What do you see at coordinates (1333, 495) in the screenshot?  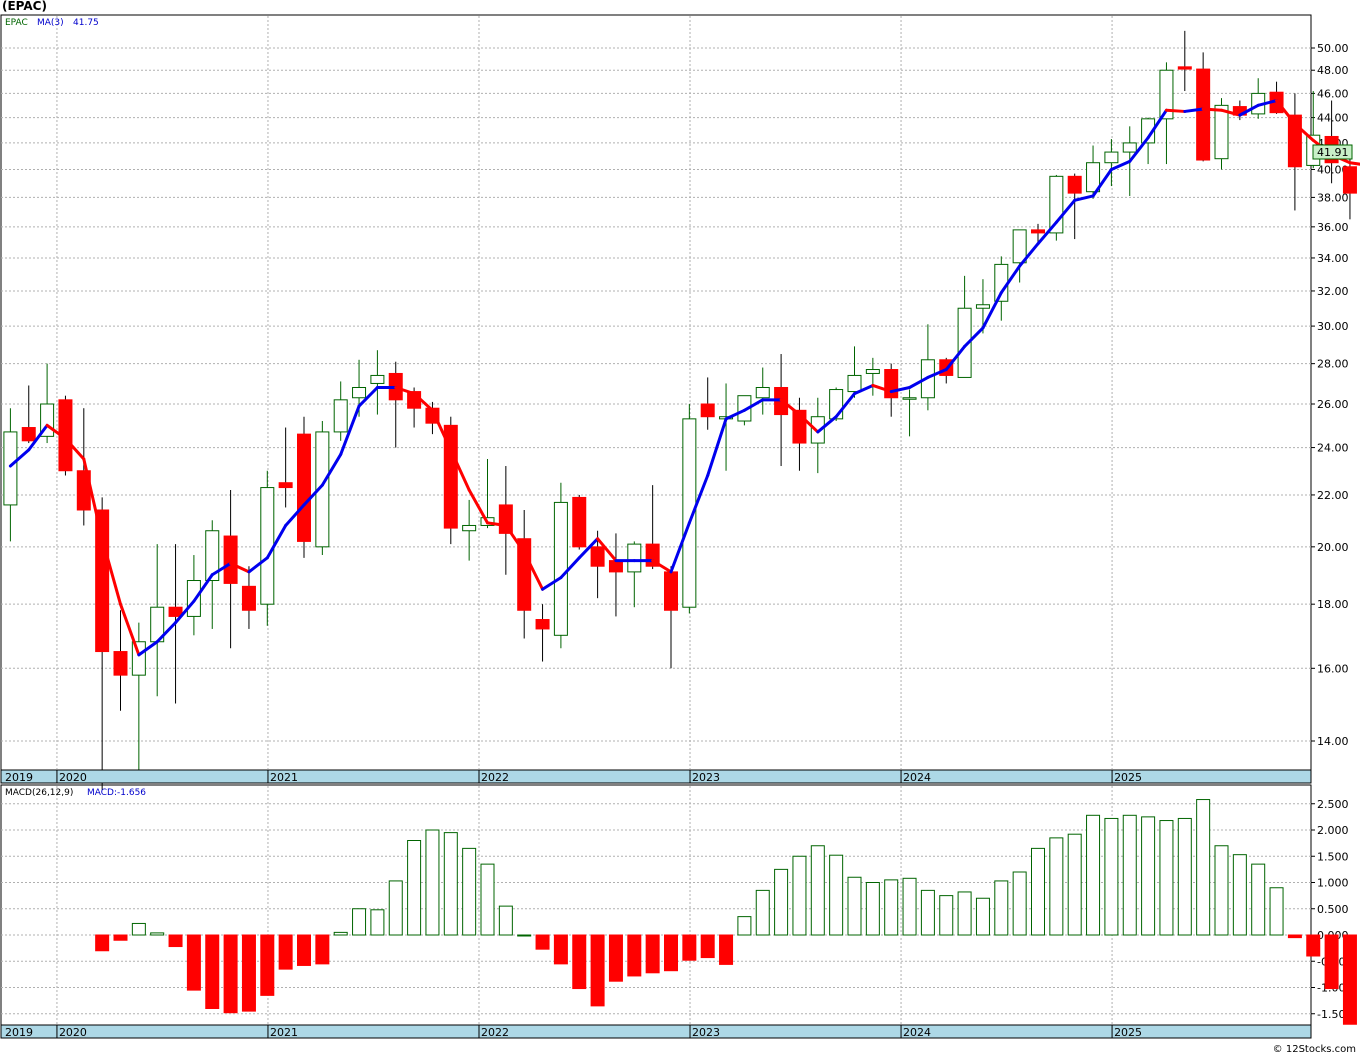 I see `price-tick-label: 22.00` at bounding box center [1333, 495].